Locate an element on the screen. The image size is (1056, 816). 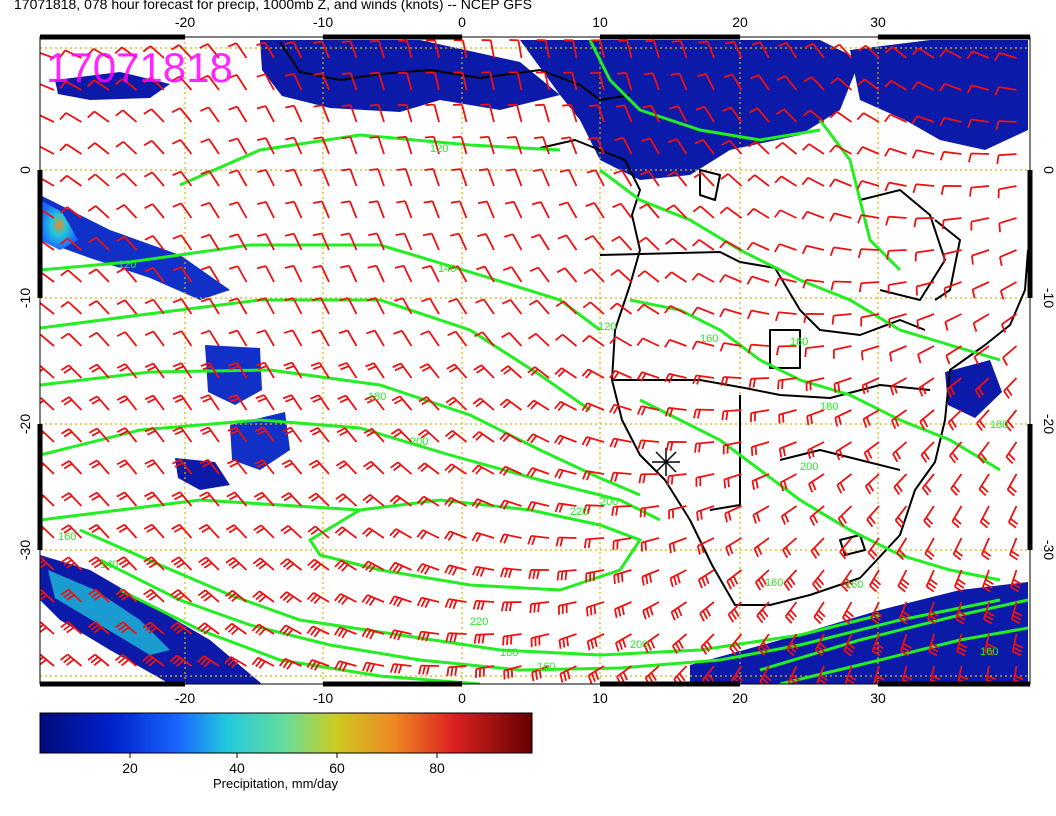
precip-patch-north-west is located at coordinates (112, 86).